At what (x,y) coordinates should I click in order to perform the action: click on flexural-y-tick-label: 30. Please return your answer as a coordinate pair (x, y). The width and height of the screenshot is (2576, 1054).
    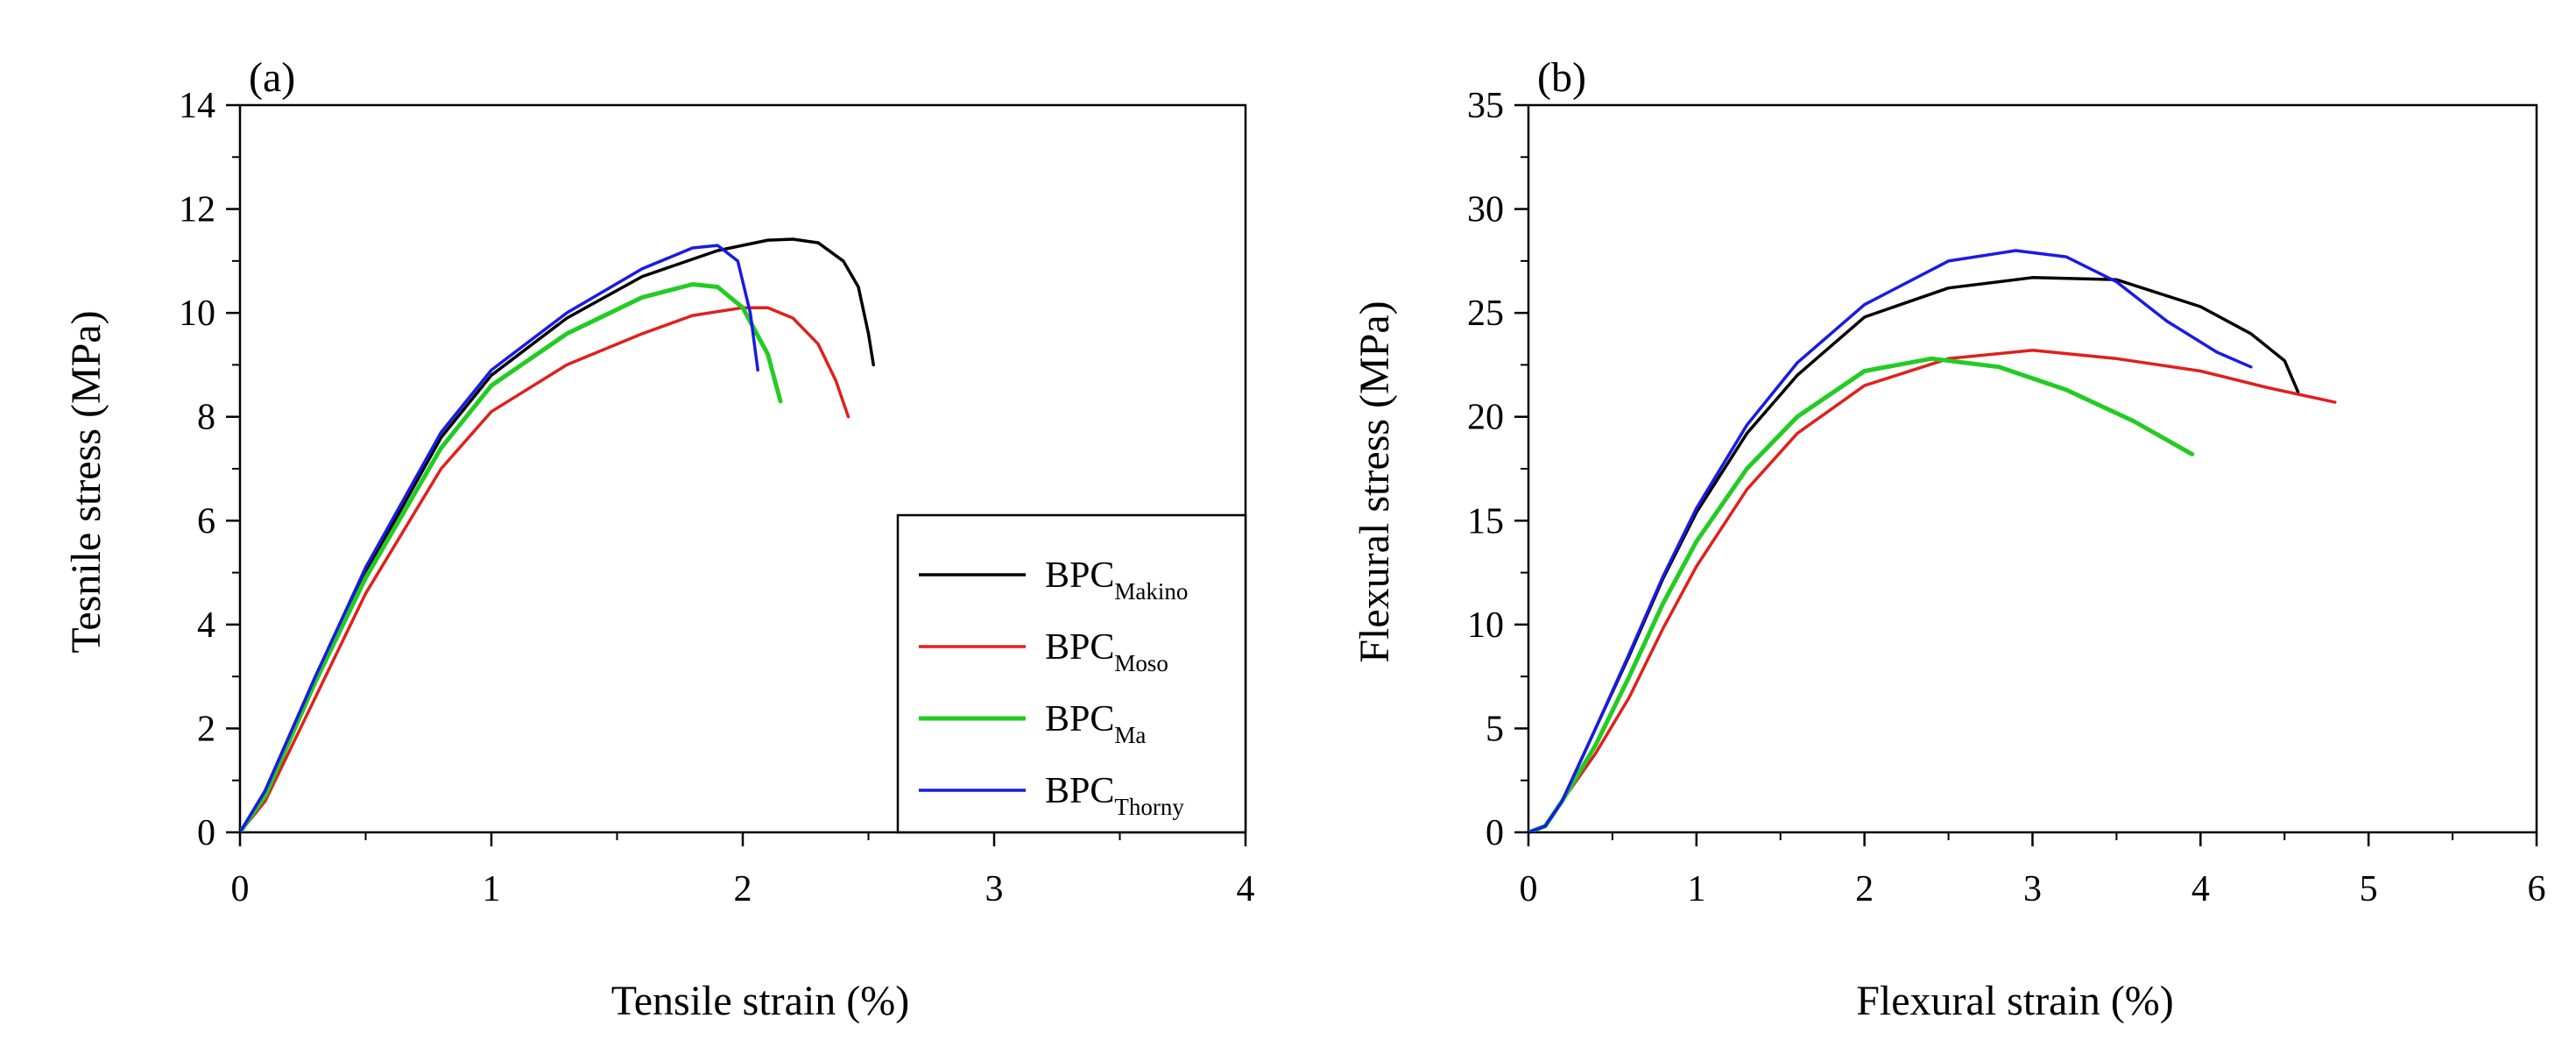
    Looking at the image, I should click on (1485, 210).